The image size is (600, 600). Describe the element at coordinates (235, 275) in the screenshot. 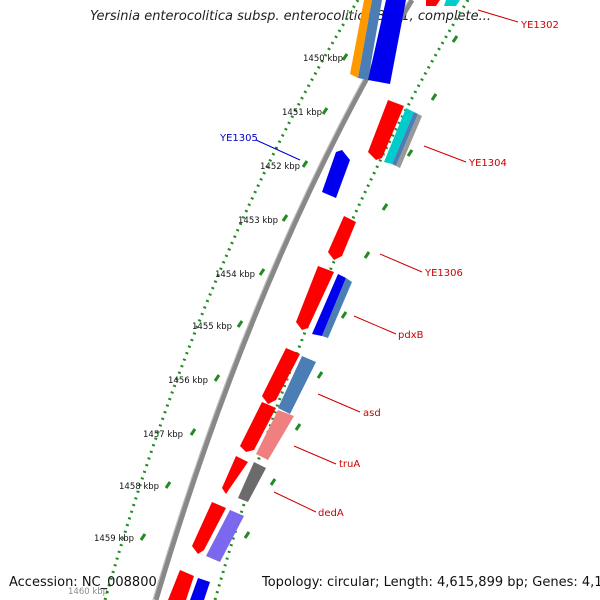

I see `kbp-label: 1454 kbp` at that location.